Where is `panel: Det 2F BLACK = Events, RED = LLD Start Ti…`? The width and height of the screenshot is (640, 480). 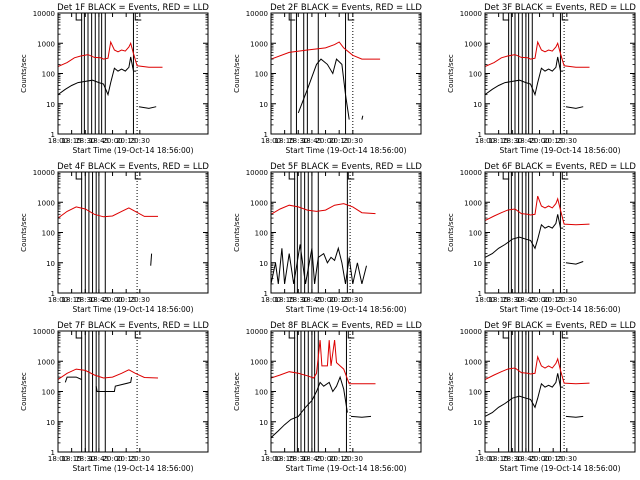
panel: Det 2F BLACK = Events, RED = LLD Start Ti… is located at coordinates (327, 79).